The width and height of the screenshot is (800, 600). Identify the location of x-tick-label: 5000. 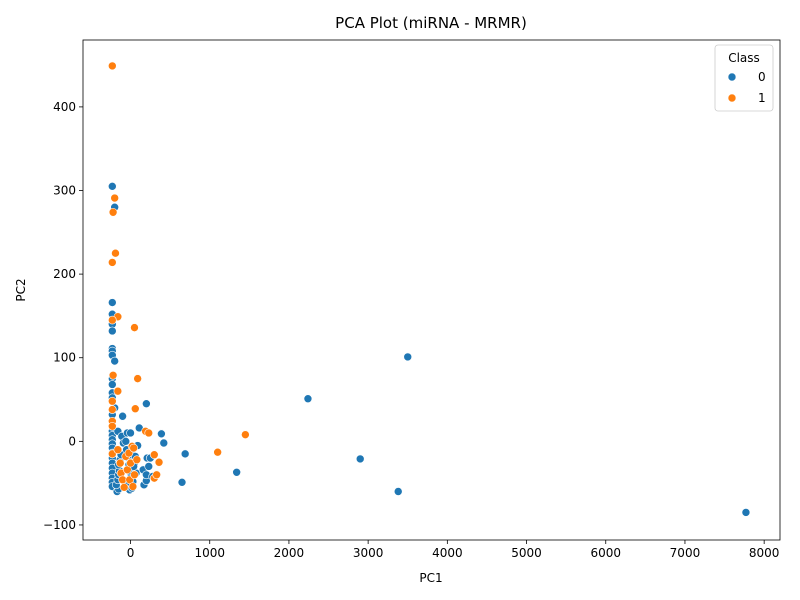
(526, 553).